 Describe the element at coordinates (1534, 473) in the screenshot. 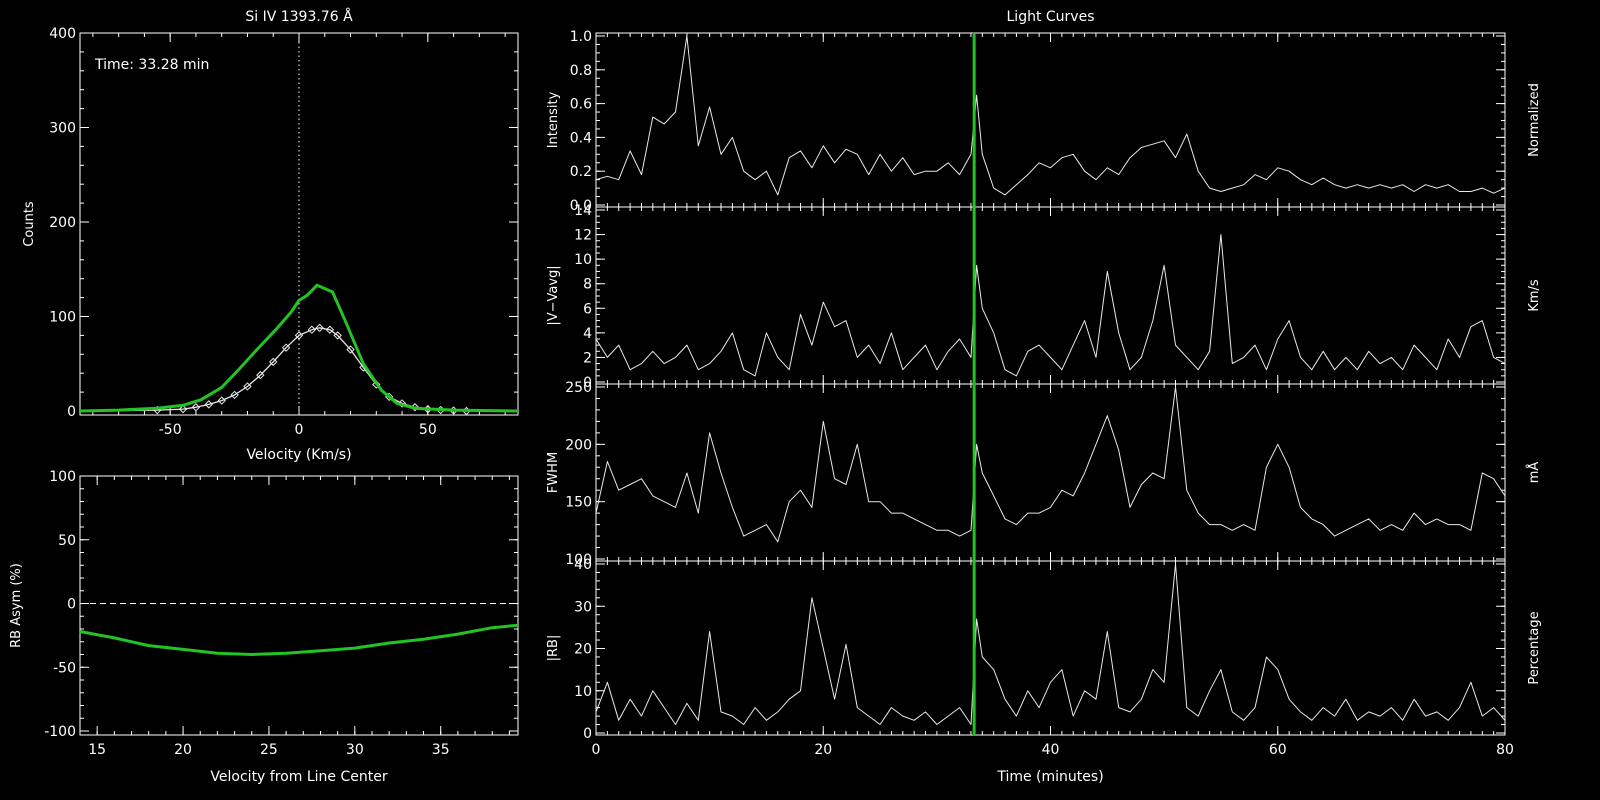

I see `light-curve-right-label: mÅ` at that location.